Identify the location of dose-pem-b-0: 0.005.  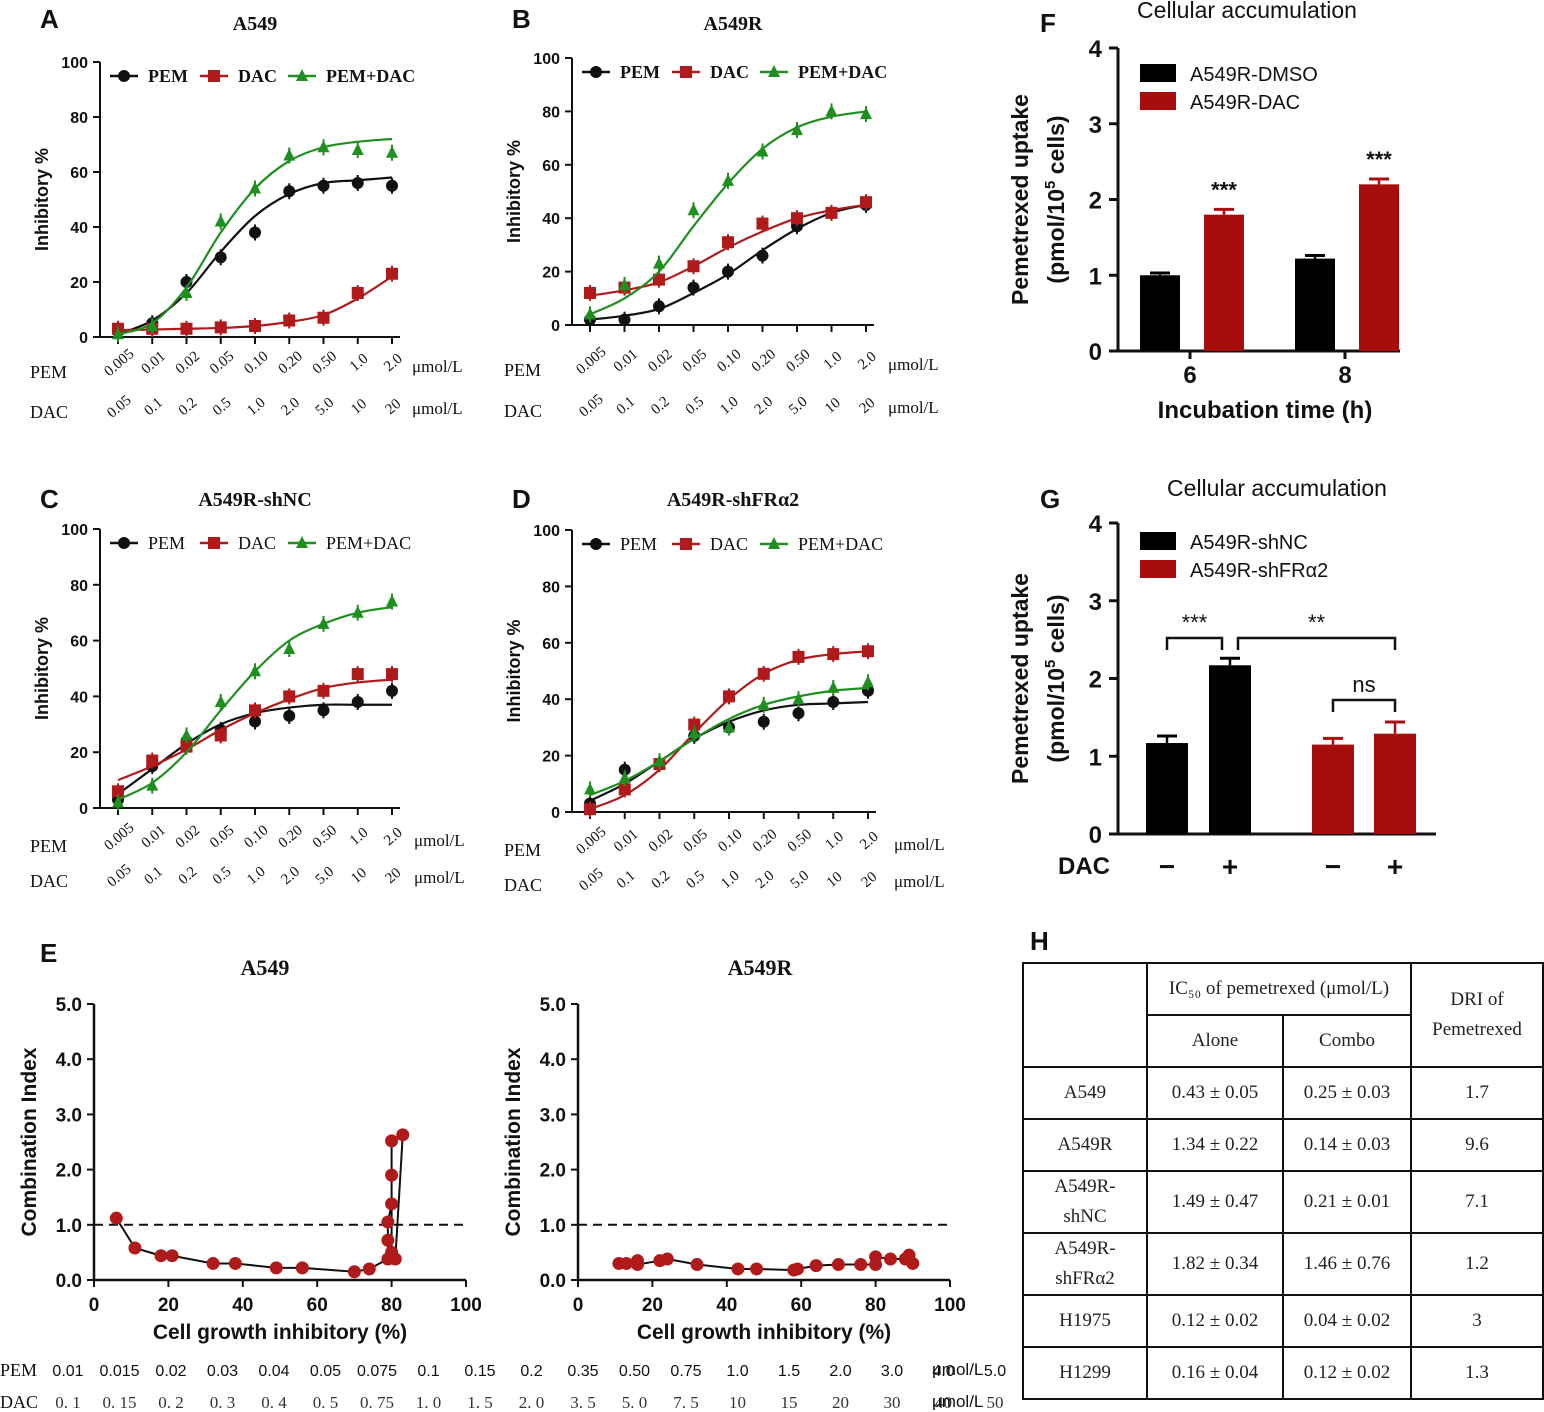
(591, 361).